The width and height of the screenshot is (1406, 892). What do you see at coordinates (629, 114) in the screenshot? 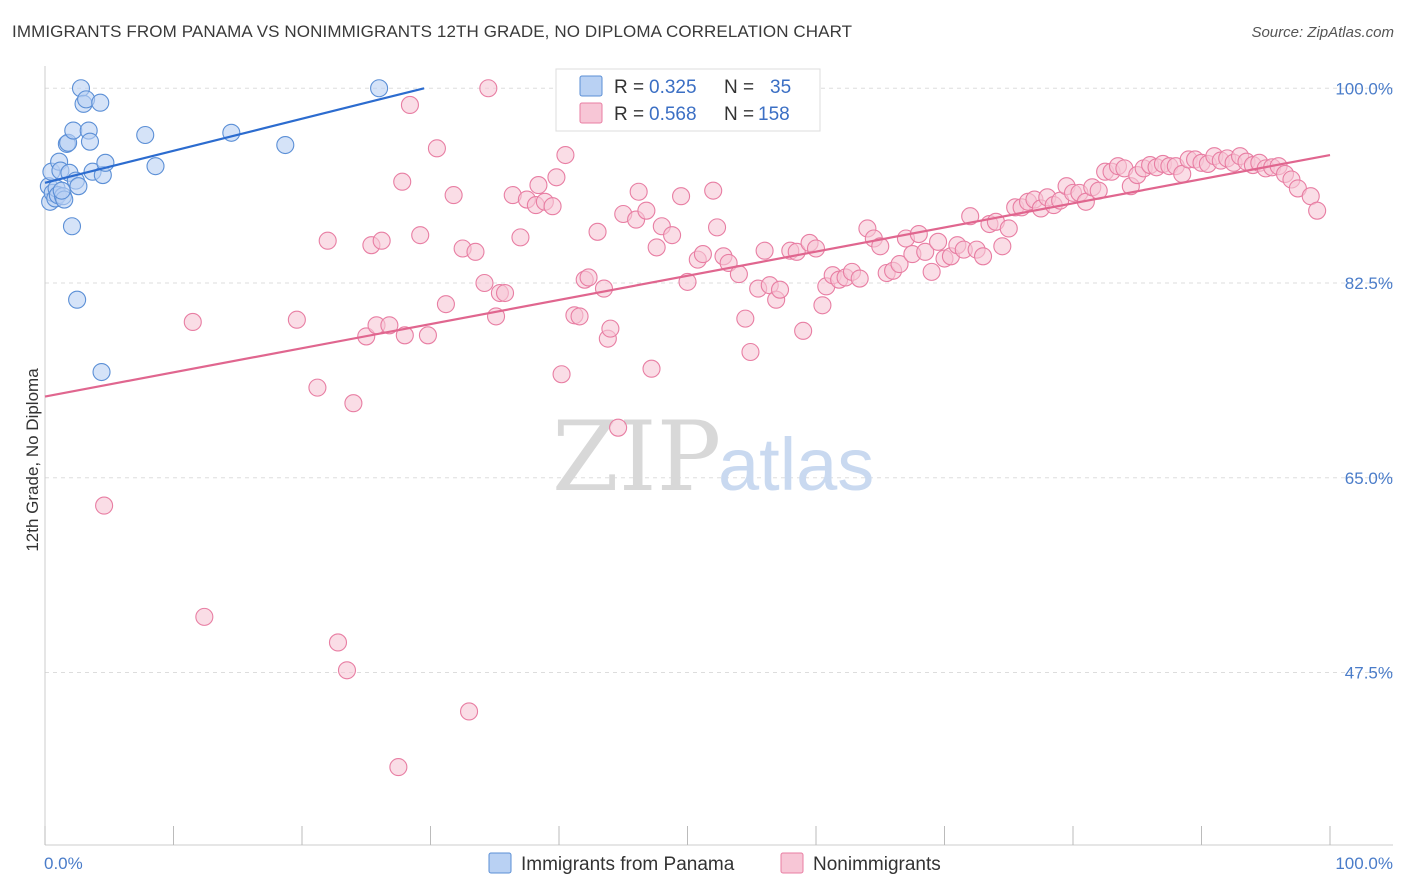
I see `legend-r-label-pink: R =` at bounding box center [629, 114].